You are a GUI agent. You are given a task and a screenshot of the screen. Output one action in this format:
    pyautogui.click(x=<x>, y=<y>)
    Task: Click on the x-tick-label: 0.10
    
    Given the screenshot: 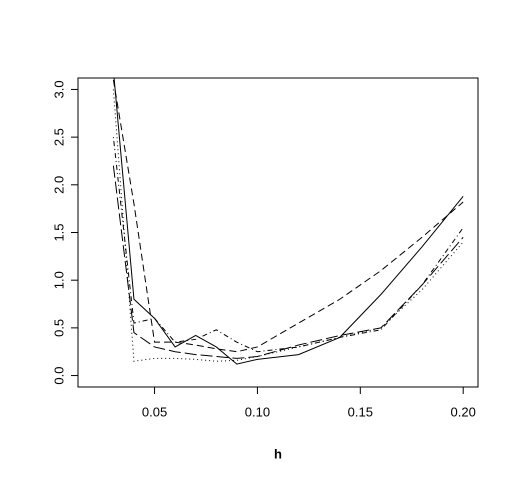 What is the action you would take?
    pyautogui.click(x=257, y=411)
    